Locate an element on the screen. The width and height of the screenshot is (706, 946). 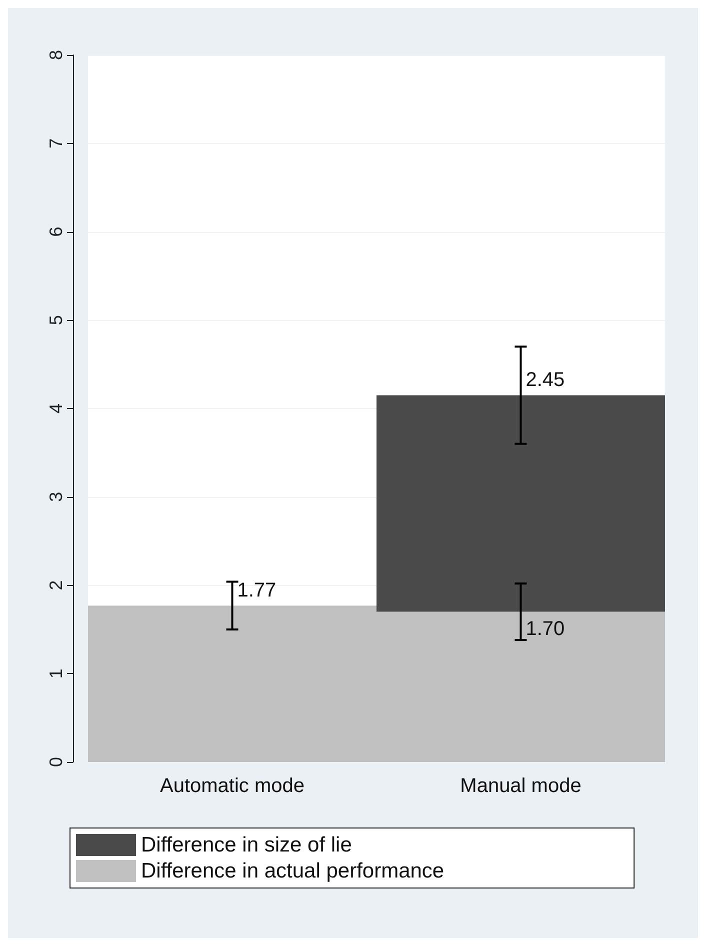
y-tick-label: 2 is located at coordinates (56, 585).